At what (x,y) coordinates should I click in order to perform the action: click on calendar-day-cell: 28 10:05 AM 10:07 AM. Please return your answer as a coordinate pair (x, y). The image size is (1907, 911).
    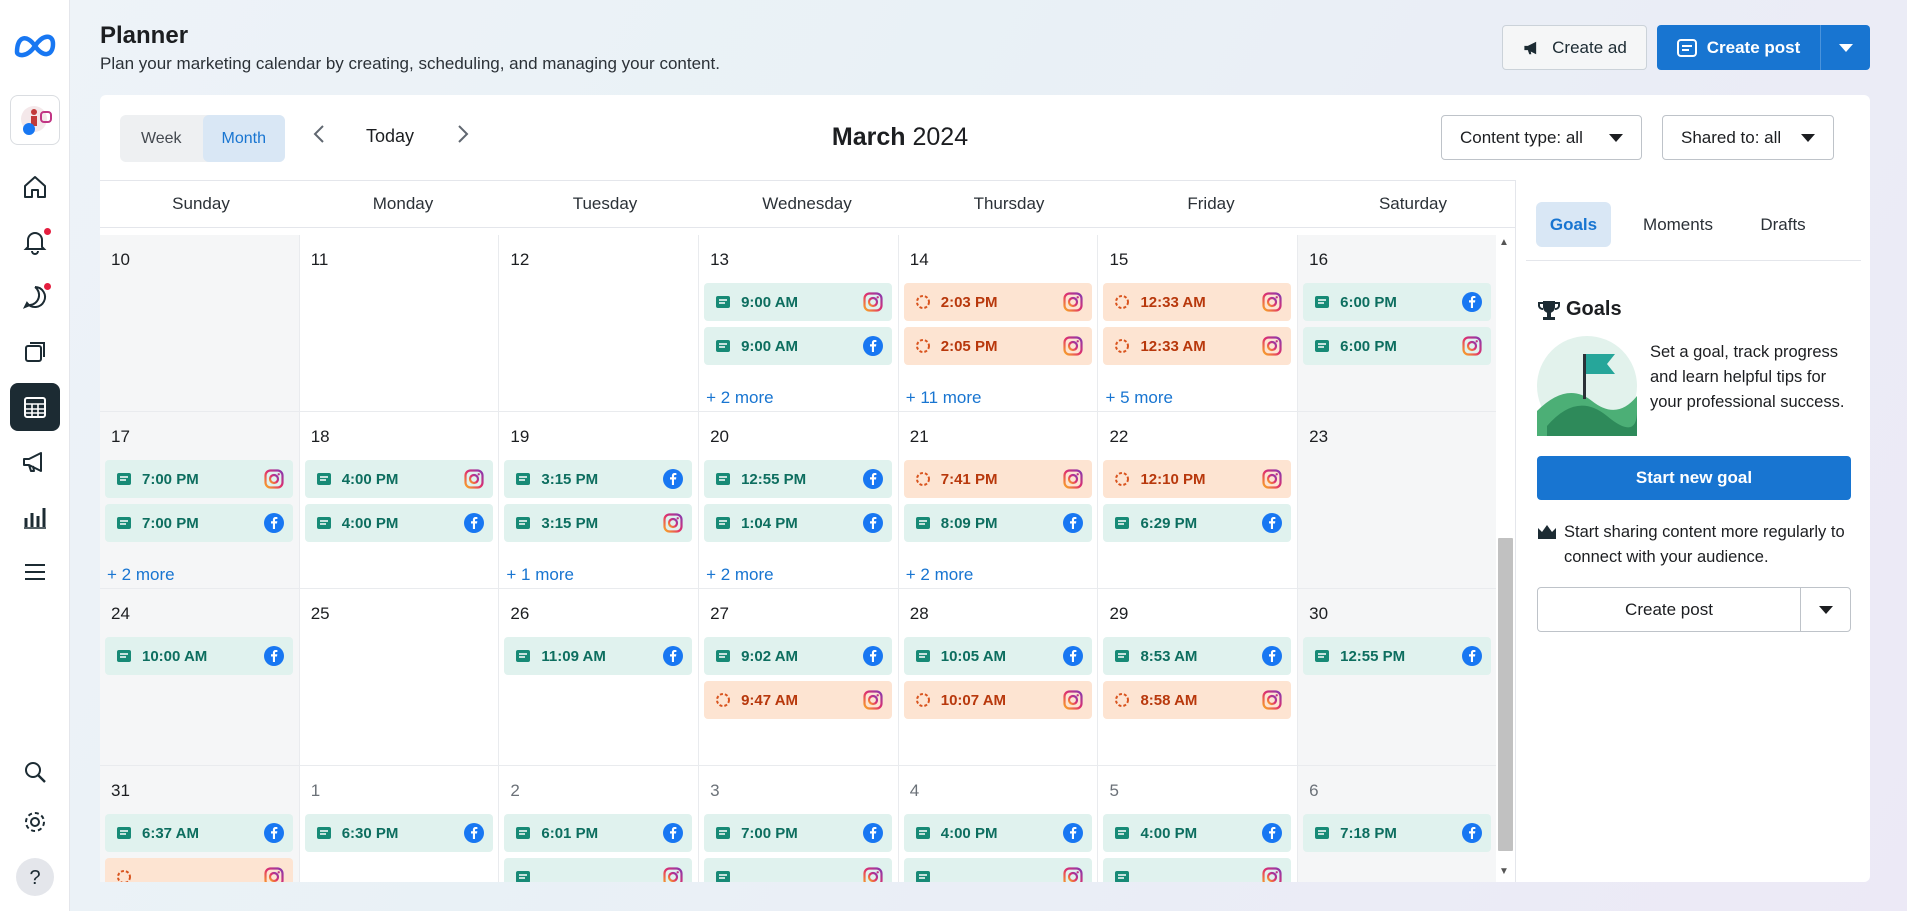
    Looking at the image, I should click on (998, 677).